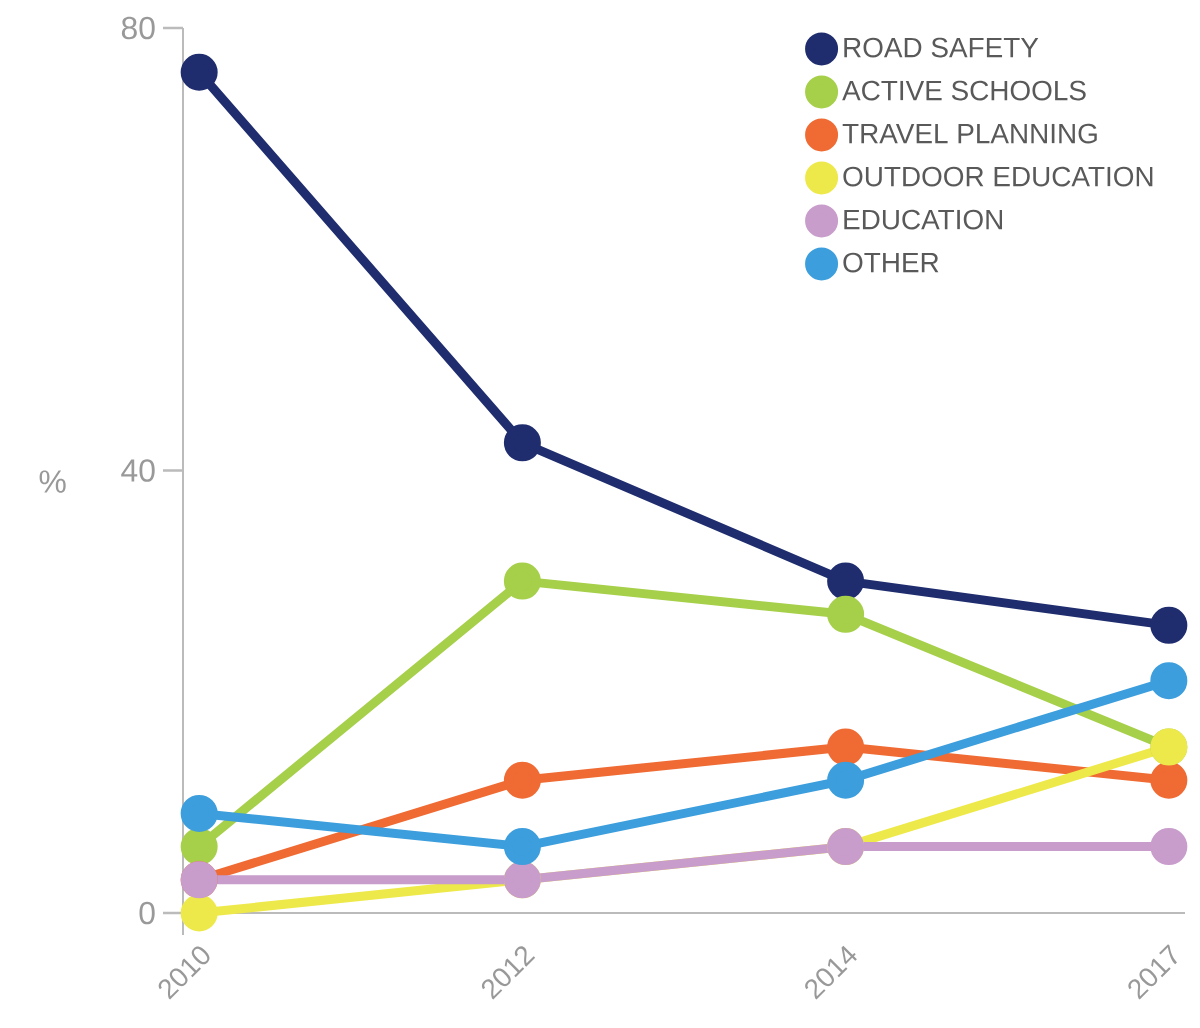 The height and width of the screenshot is (1028, 1200). I want to click on y-tick-label: 80, so click(138, 28).